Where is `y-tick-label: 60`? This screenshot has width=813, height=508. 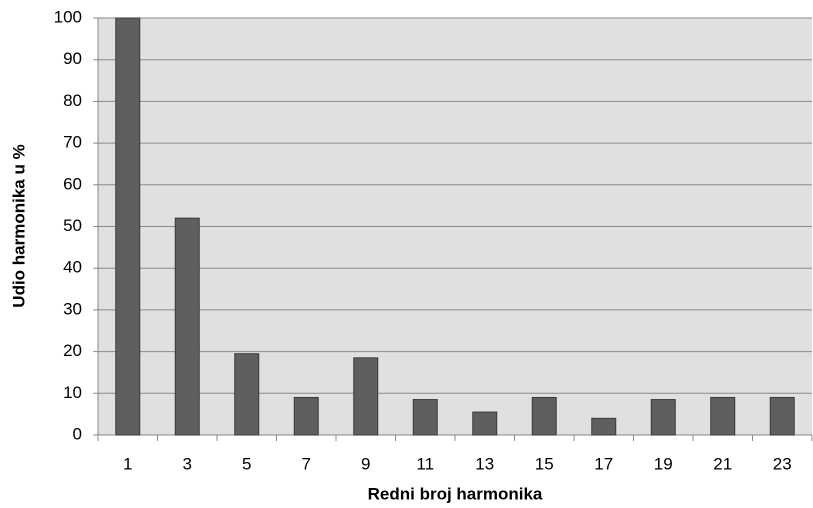
y-tick-label: 60 is located at coordinates (72, 183).